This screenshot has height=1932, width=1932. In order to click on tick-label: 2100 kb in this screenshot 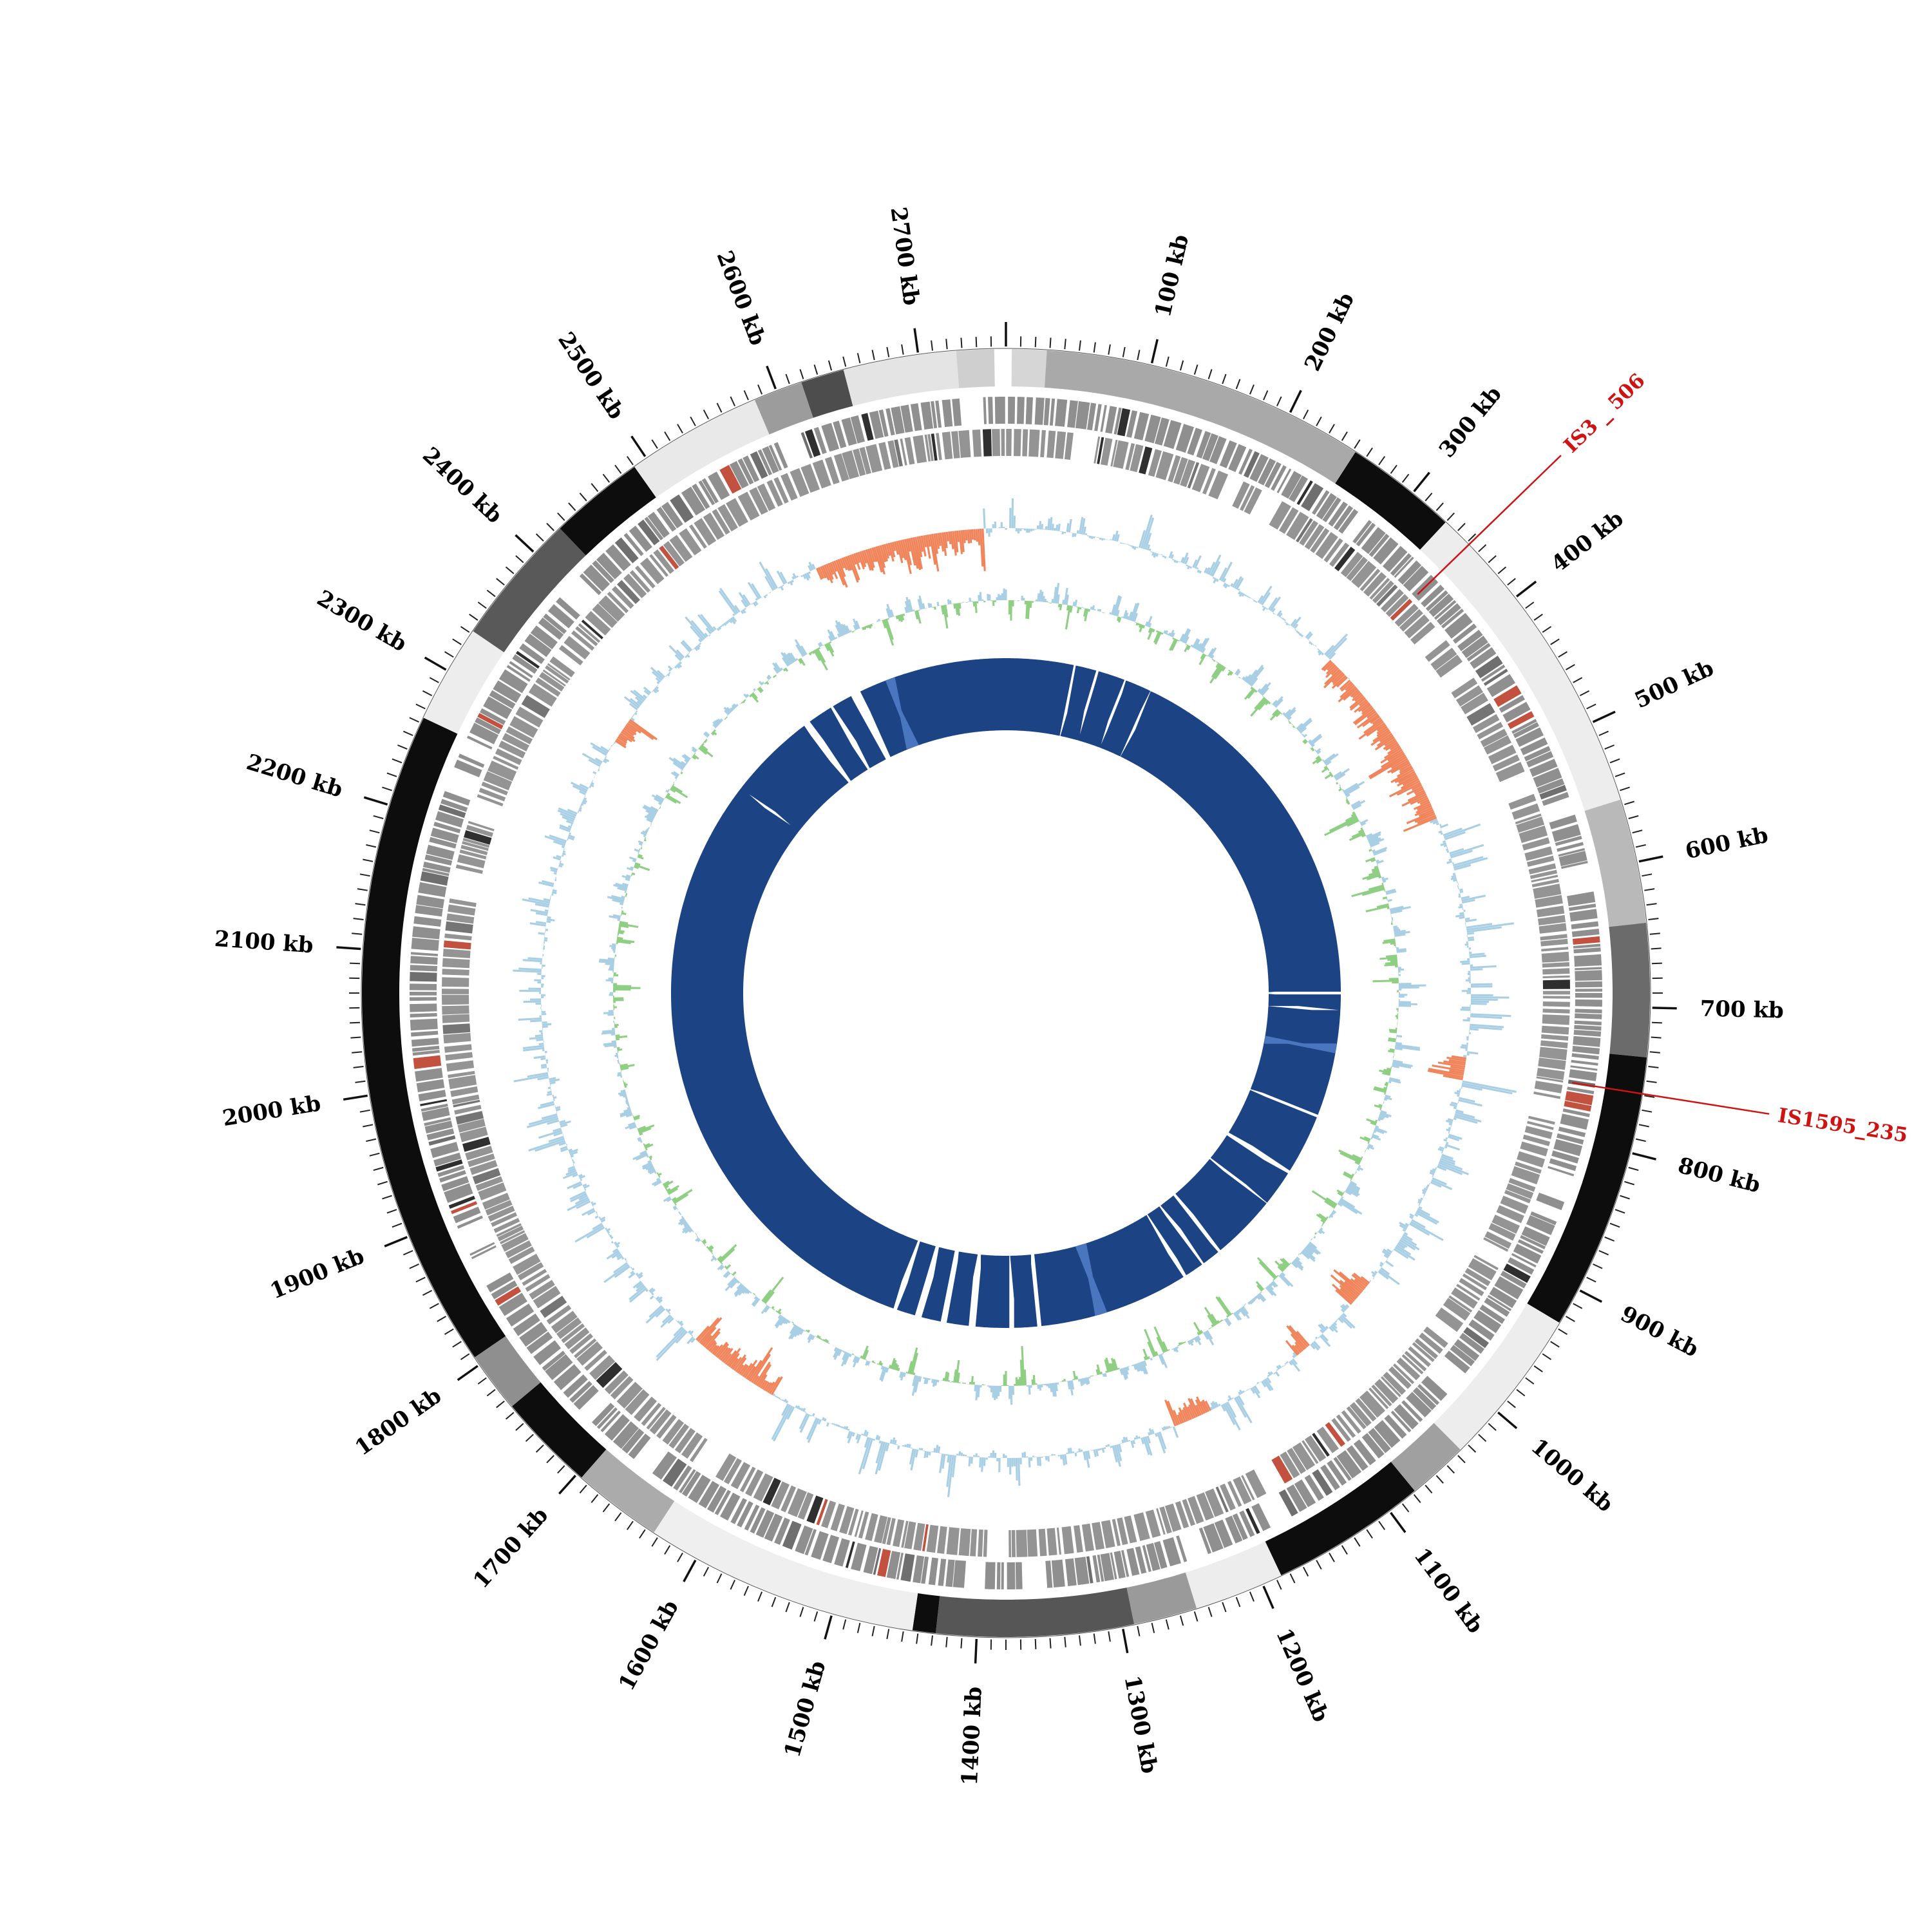, I will do `click(264, 942)`.